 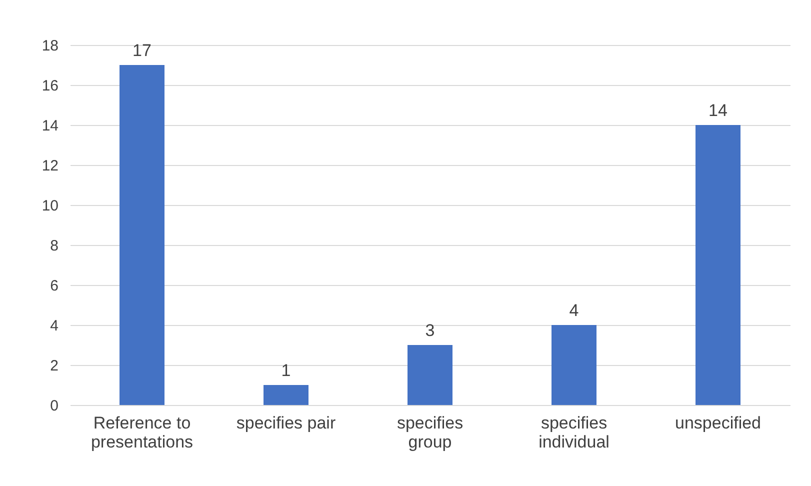 I want to click on y-tick-label: 18, so click(x=50, y=46).